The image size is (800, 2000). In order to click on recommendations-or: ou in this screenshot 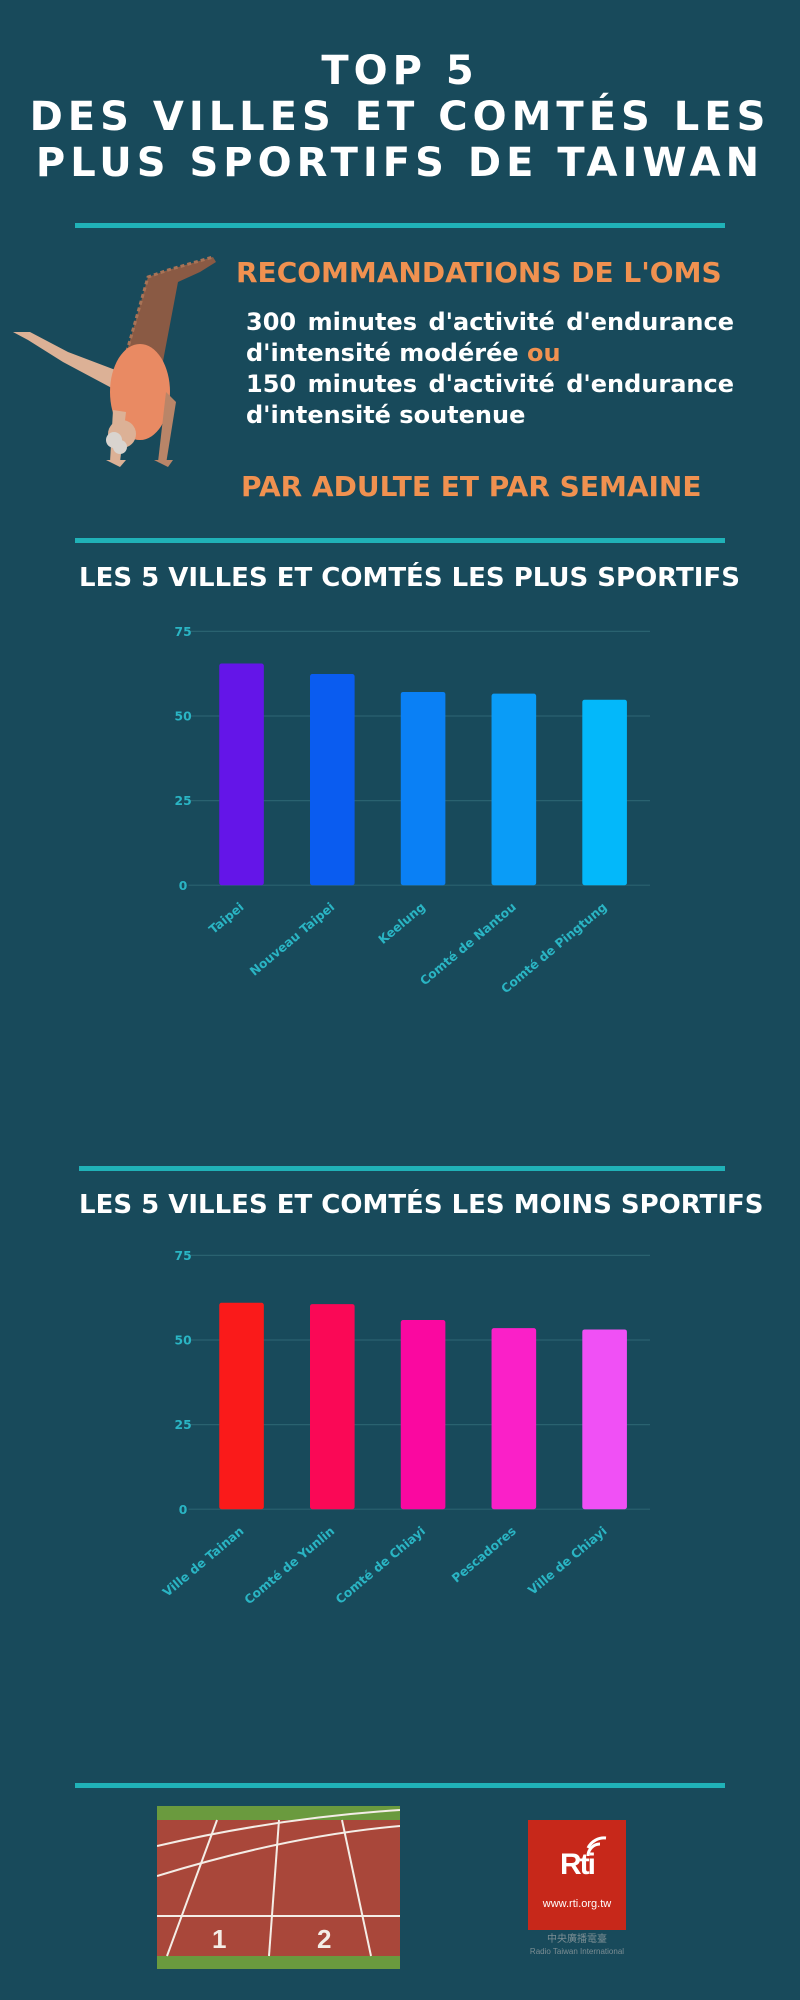, I will do `click(544, 353)`.